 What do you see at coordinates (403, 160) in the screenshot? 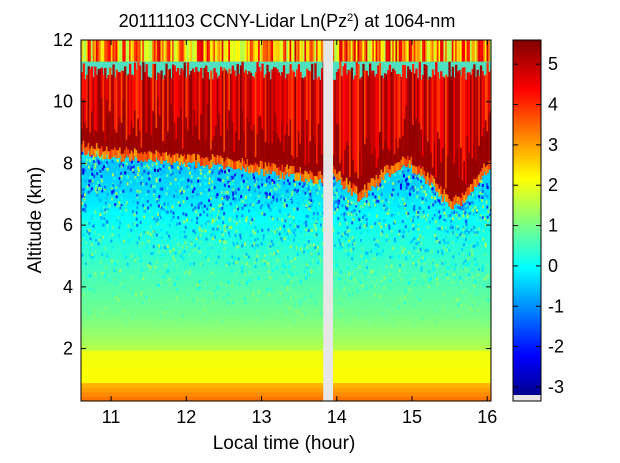
I see `cloud-base-edge` at bounding box center [403, 160].